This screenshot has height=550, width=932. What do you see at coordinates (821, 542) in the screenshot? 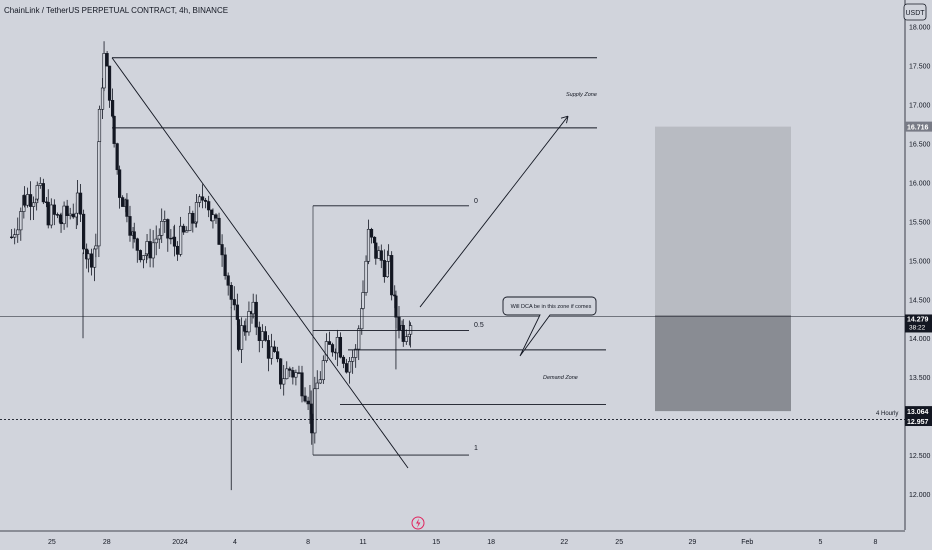
I see `x-tick-label: 5` at bounding box center [821, 542].